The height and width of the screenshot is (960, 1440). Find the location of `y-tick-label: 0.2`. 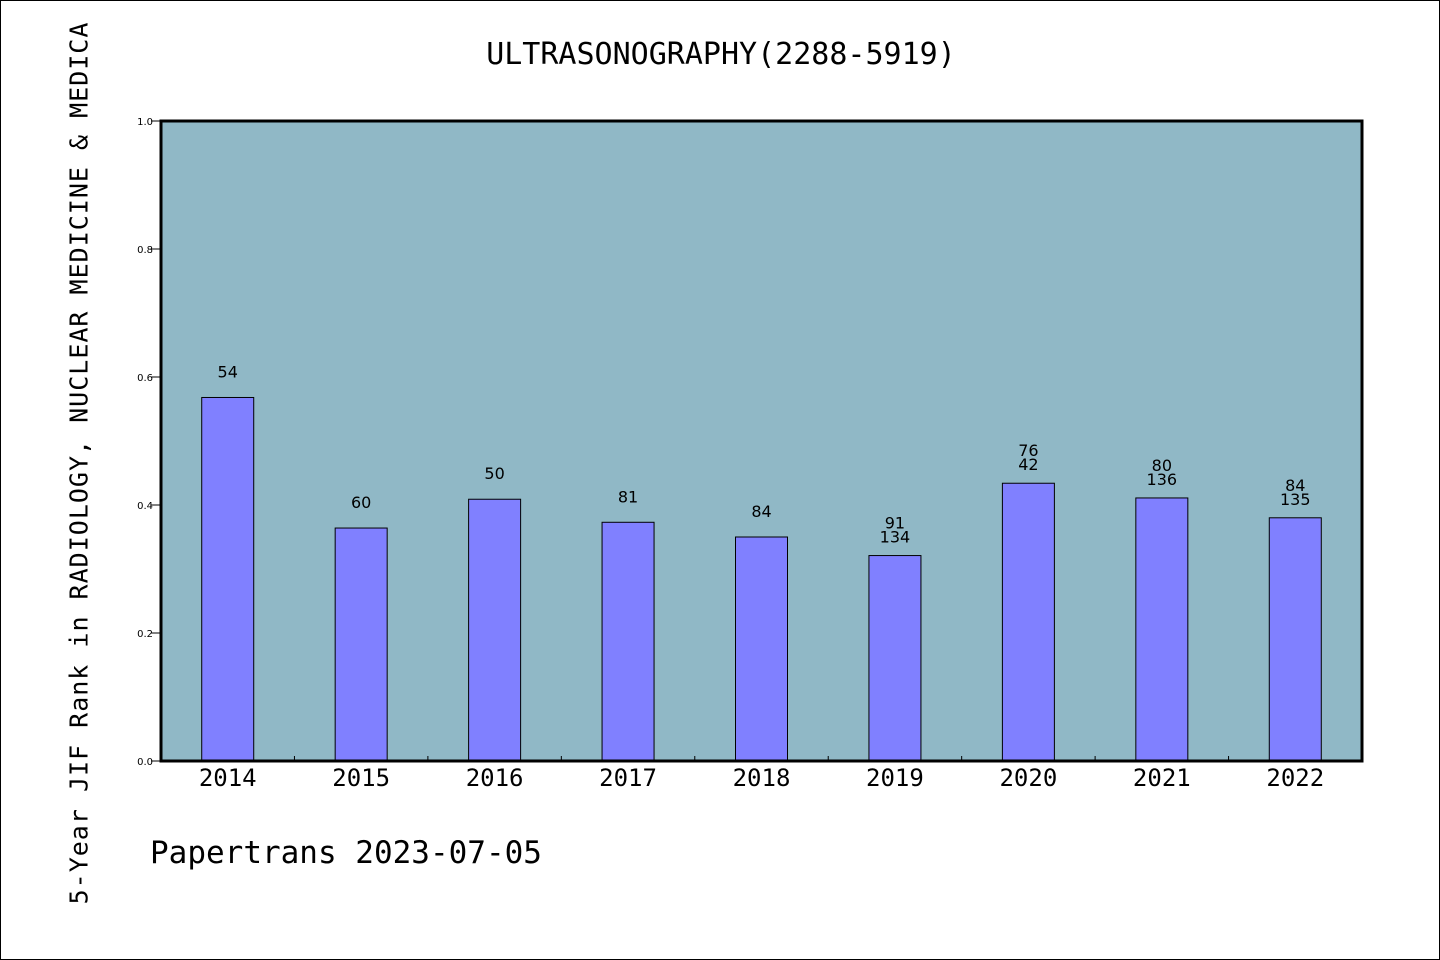

y-tick-label: 0.2 is located at coordinates (145, 634).